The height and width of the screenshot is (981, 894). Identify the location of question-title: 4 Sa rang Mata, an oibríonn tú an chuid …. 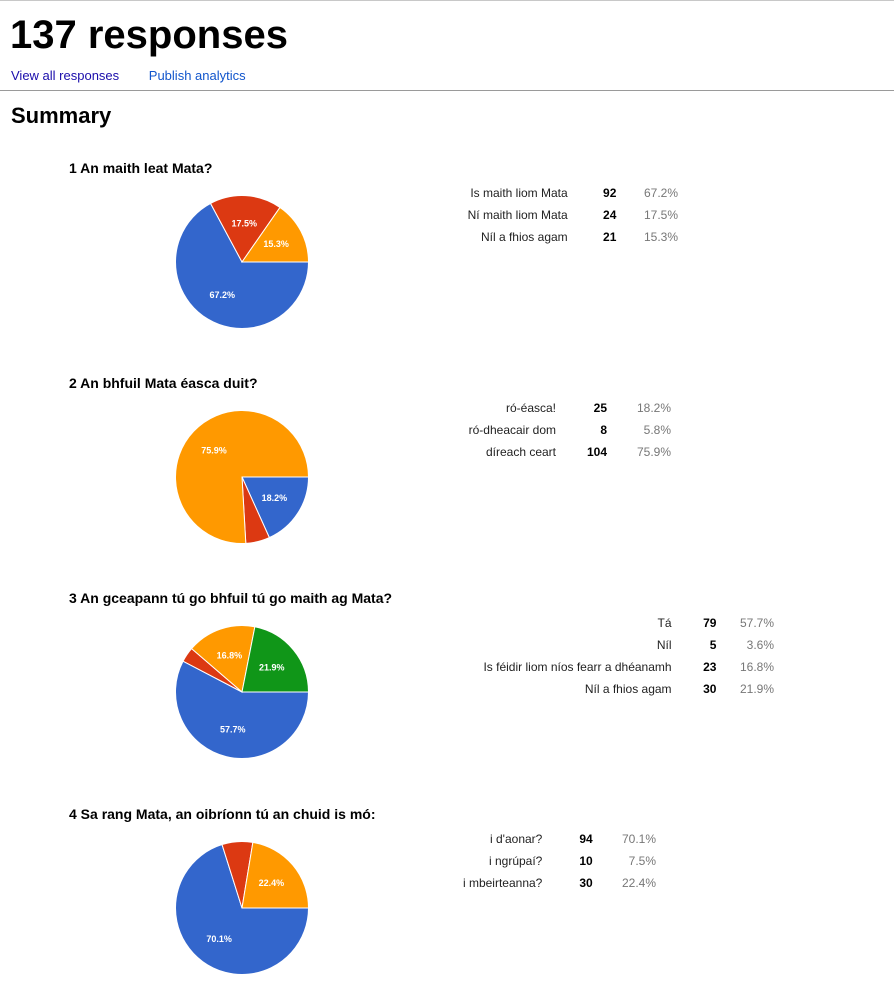
(222, 814).